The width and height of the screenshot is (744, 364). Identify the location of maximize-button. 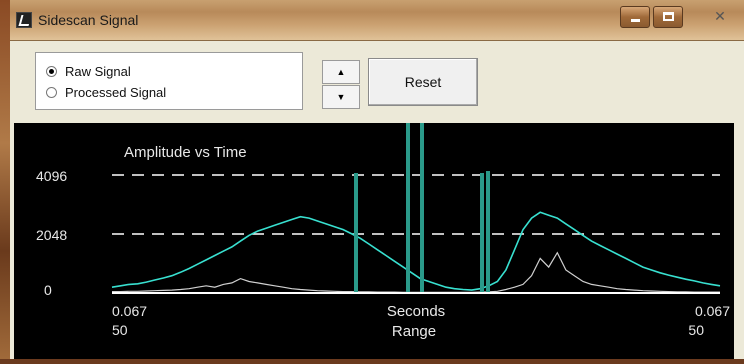
(668, 17).